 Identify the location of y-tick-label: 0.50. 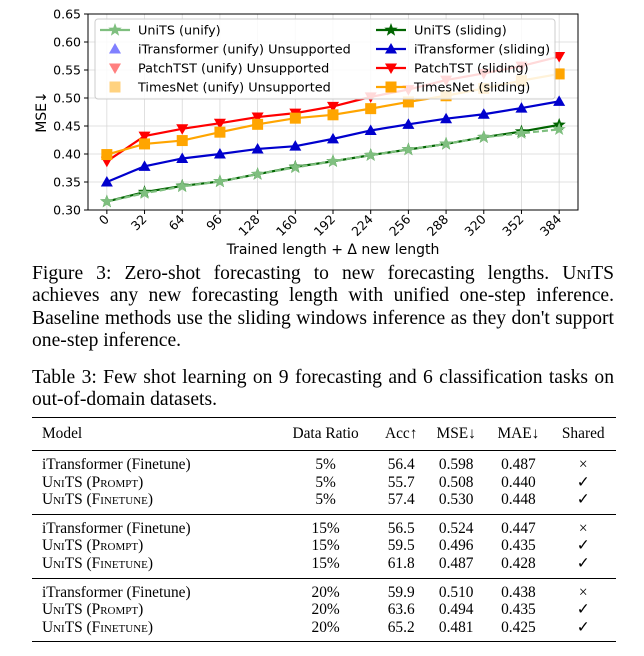
(67, 98).